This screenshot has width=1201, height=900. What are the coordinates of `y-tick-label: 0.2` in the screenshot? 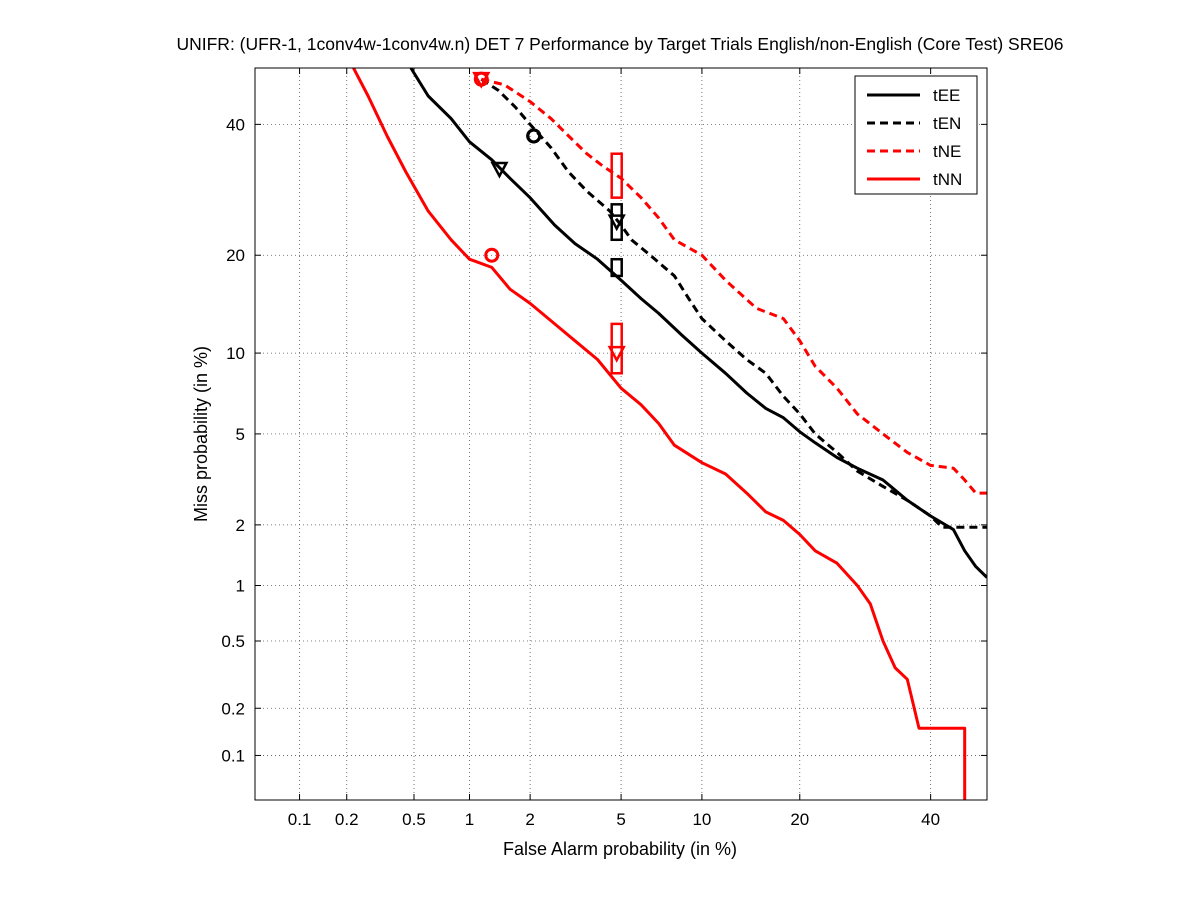 It's located at (233, 708).